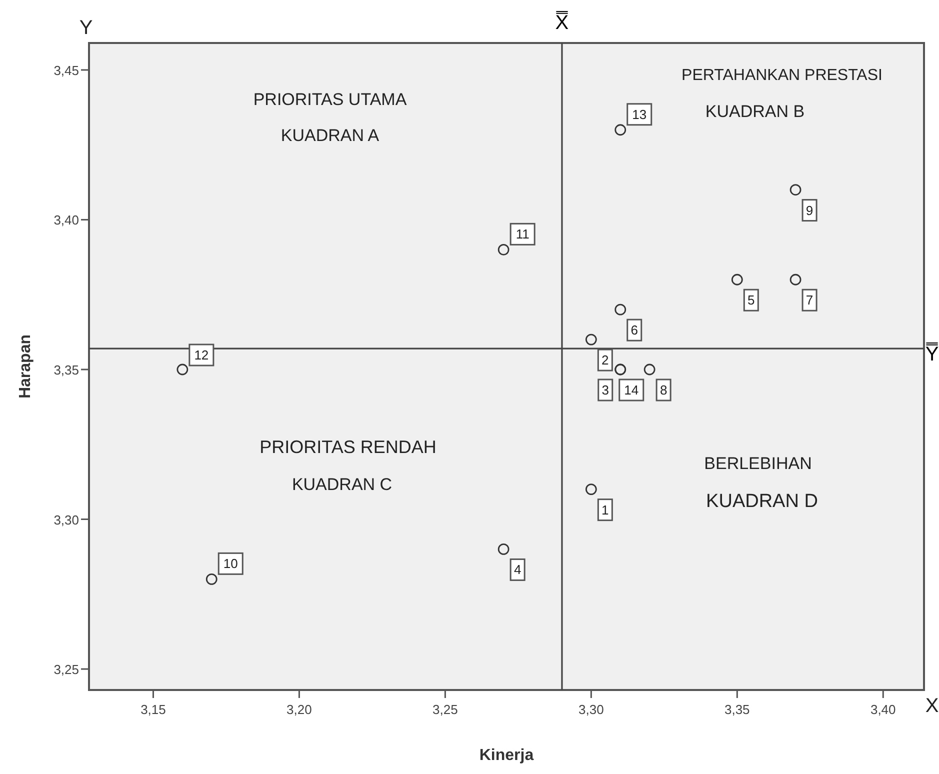  I want to click on annotation: 7, so click(810, 300).